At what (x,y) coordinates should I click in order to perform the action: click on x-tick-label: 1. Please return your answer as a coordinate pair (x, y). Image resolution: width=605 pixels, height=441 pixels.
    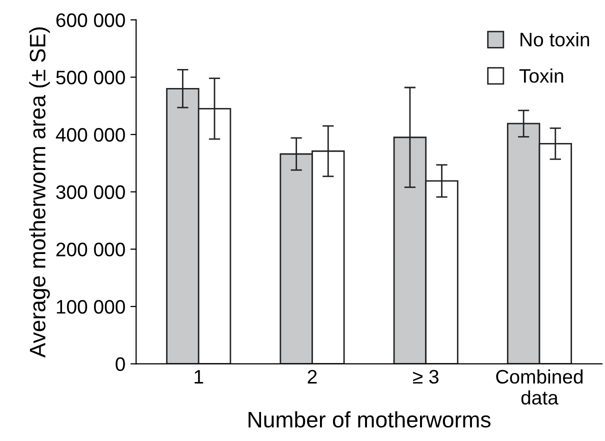
    Looking at the image, I should click on (199, 377).